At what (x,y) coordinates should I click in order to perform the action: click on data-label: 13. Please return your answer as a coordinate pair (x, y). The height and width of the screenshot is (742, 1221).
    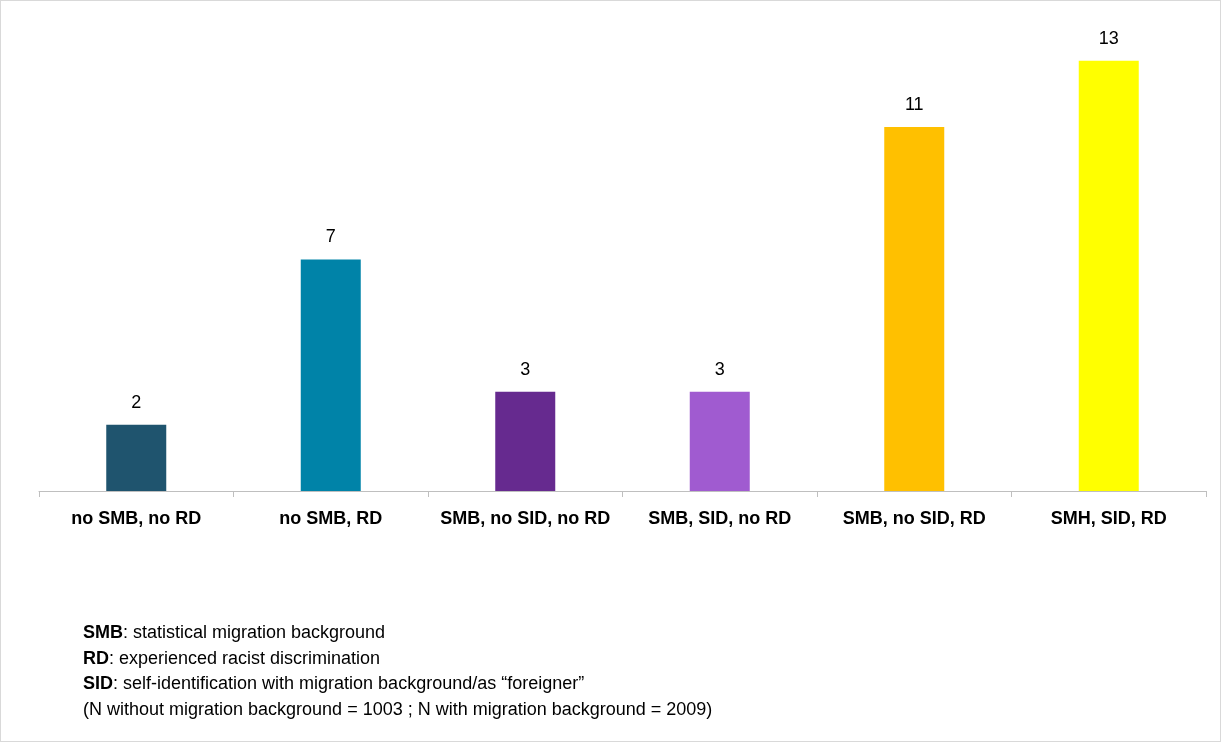
    Looking at the image, I should click on (1108, 37).